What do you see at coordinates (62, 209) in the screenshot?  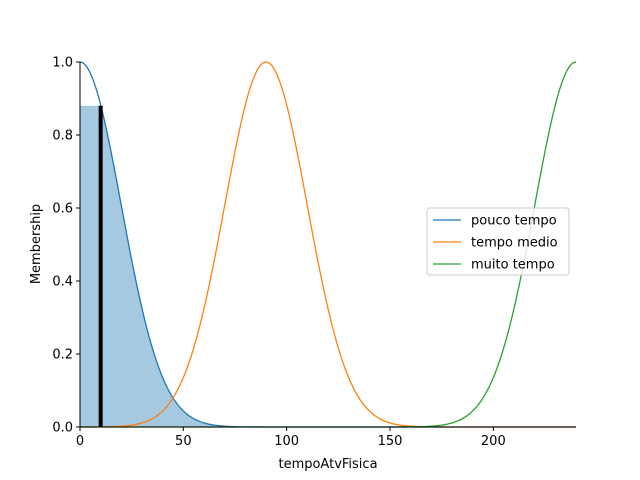 I see `y-tick-label: 0.6` at bounding box center [62, 209].